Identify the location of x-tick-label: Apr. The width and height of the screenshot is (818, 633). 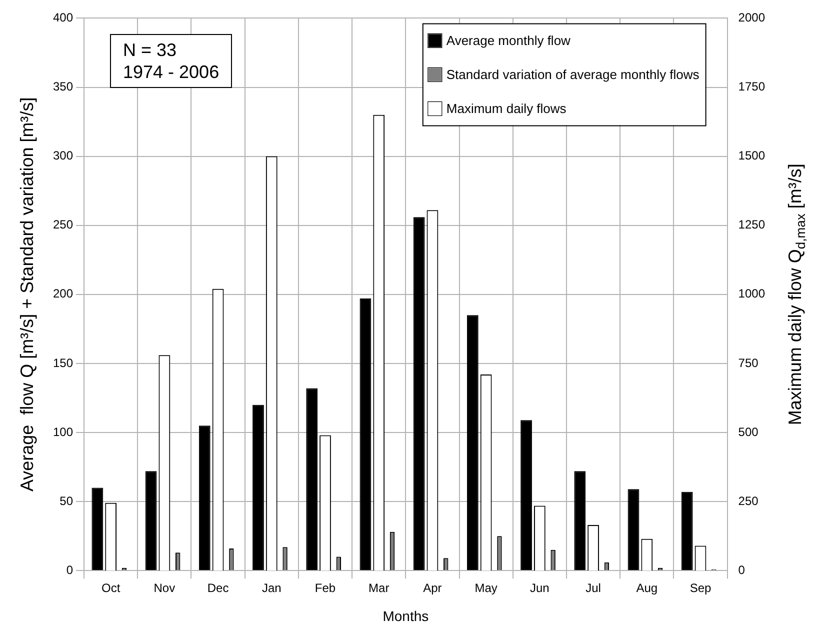
(432, 588).